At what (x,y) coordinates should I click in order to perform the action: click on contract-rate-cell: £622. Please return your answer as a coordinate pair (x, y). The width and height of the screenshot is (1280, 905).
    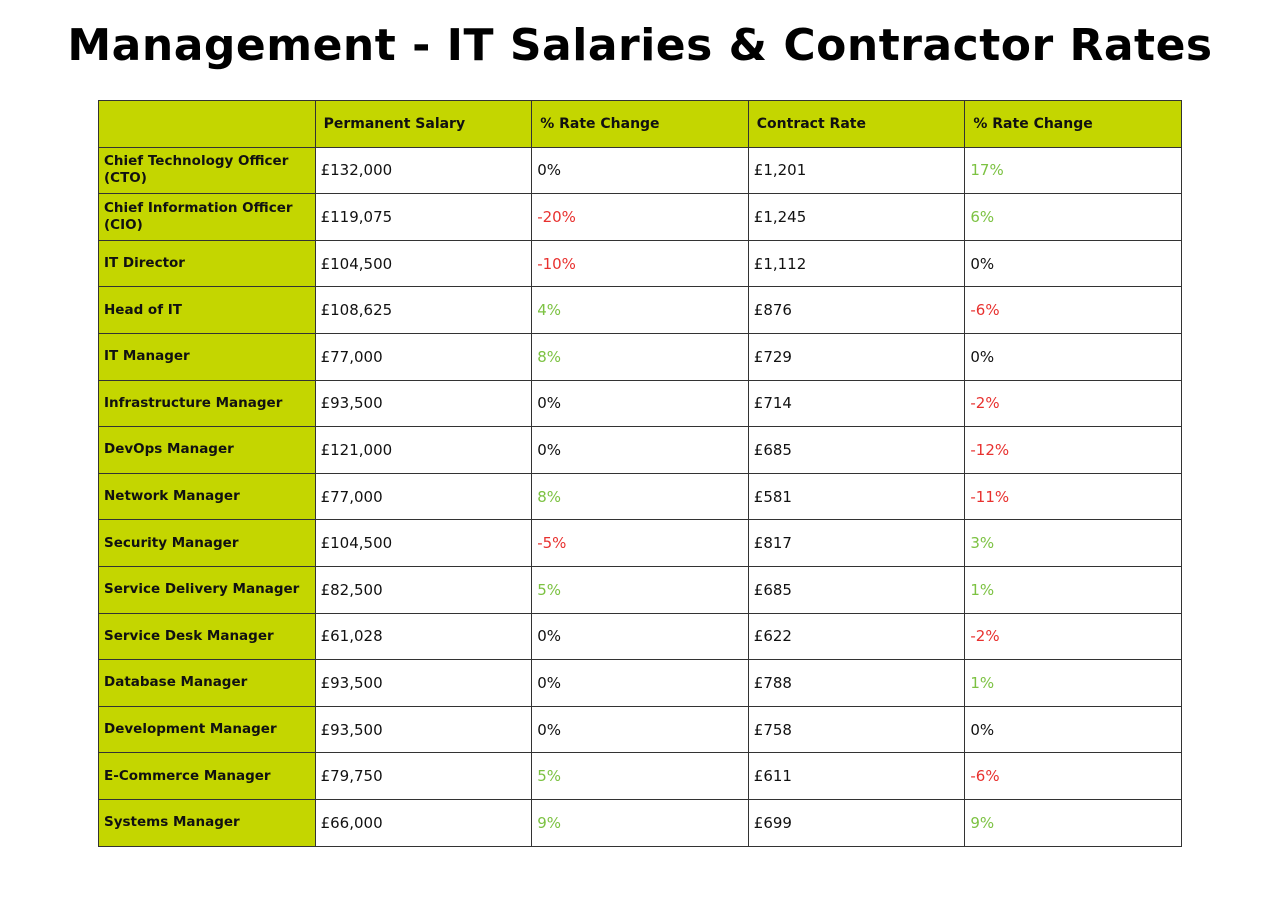
    Looking at the image, I should click on (856, 636).